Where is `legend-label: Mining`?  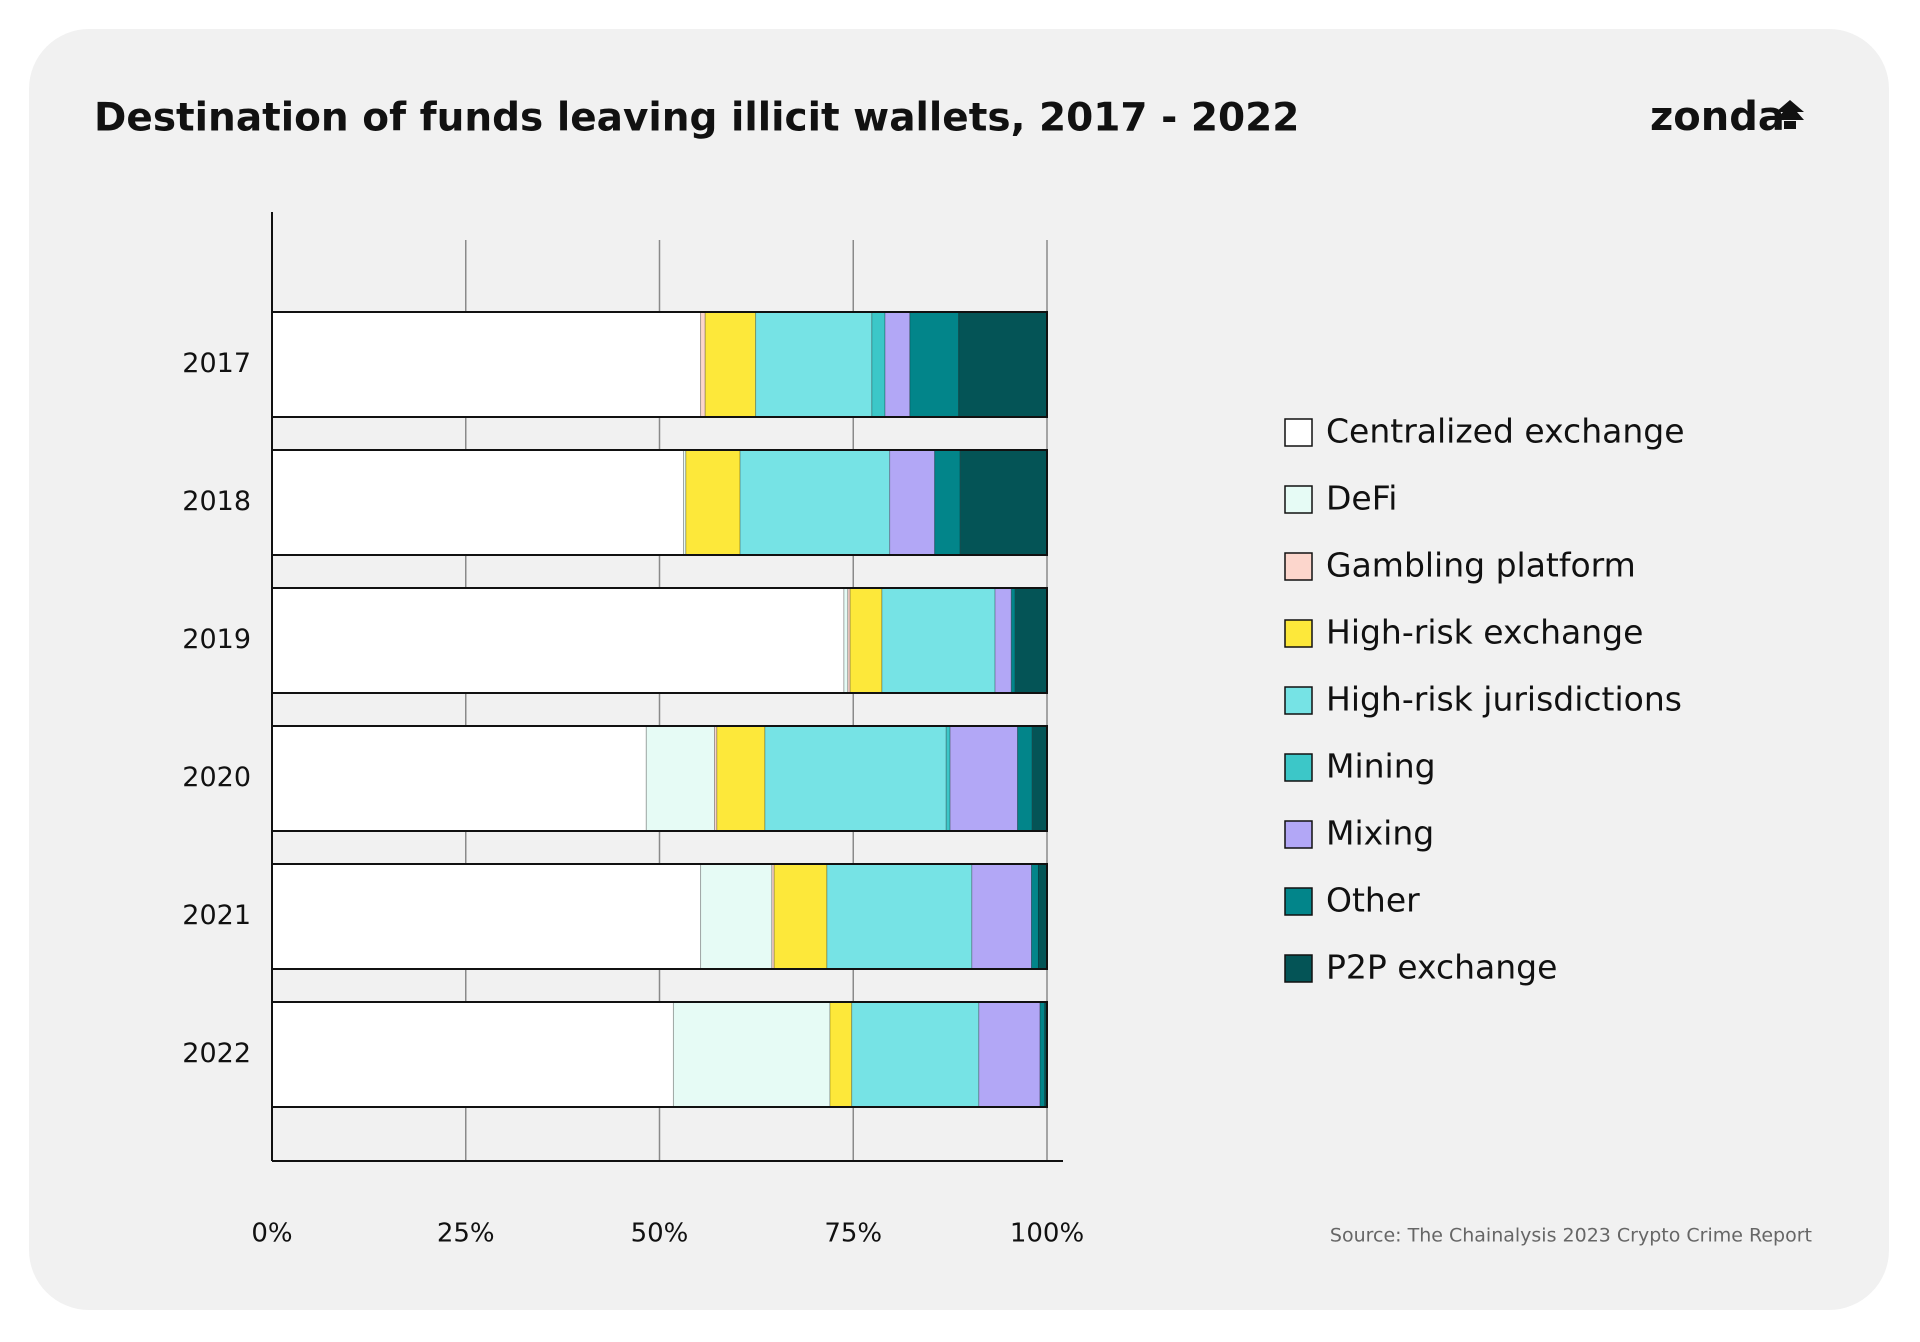 legend-label: Mining is located at coordinates (1381, 766).